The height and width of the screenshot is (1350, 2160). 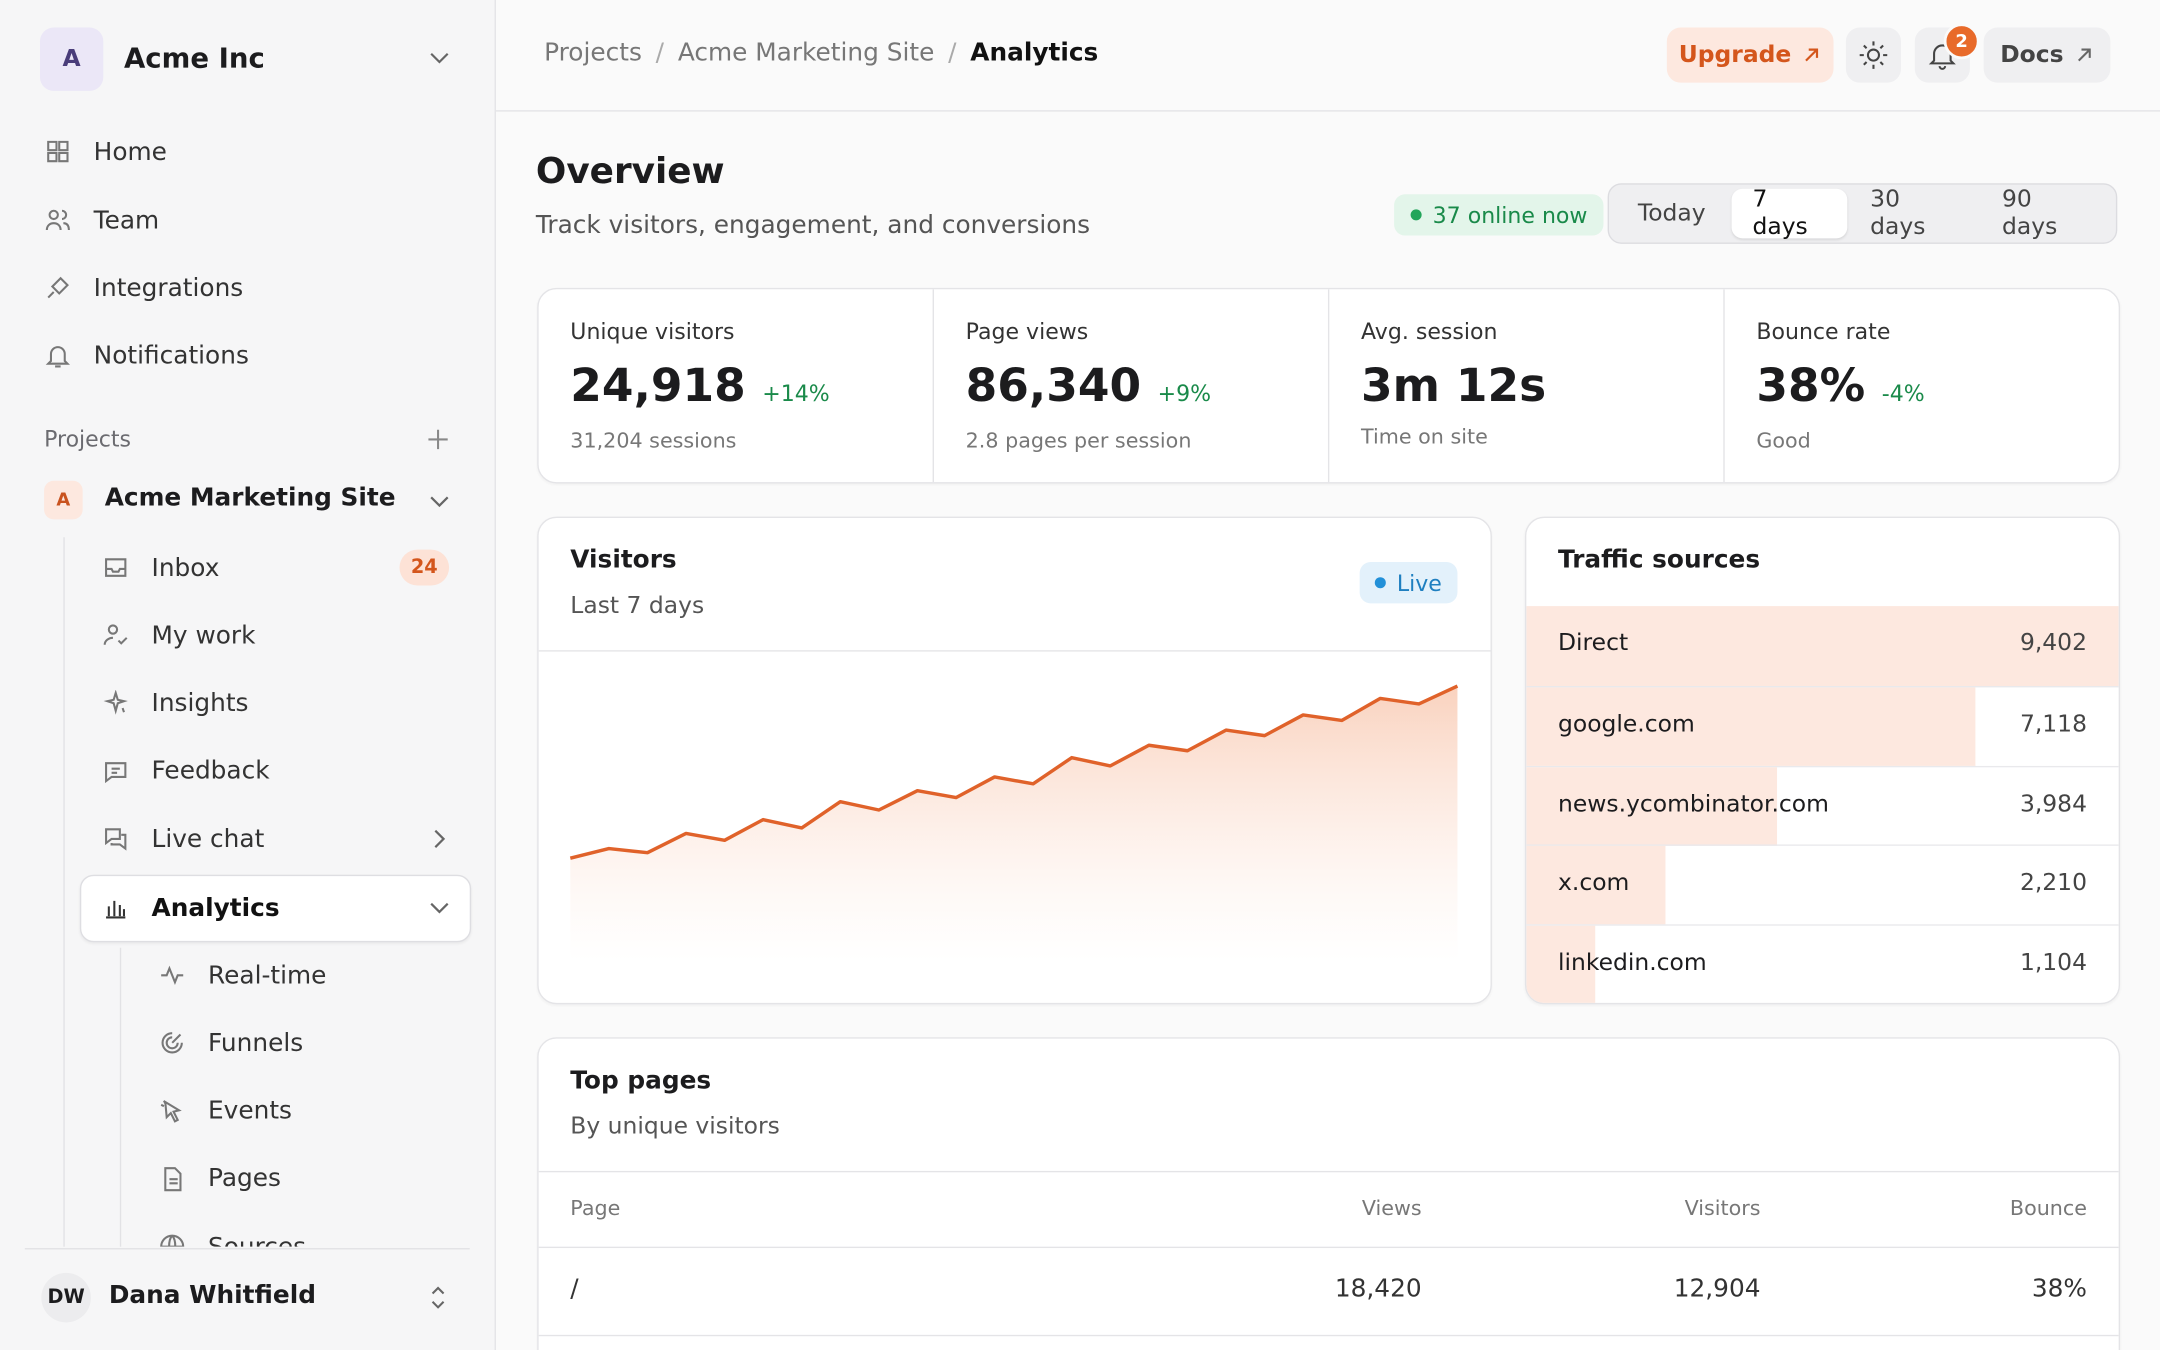 I want to click on card-title: Top pages, so click(x=641, y=1081).